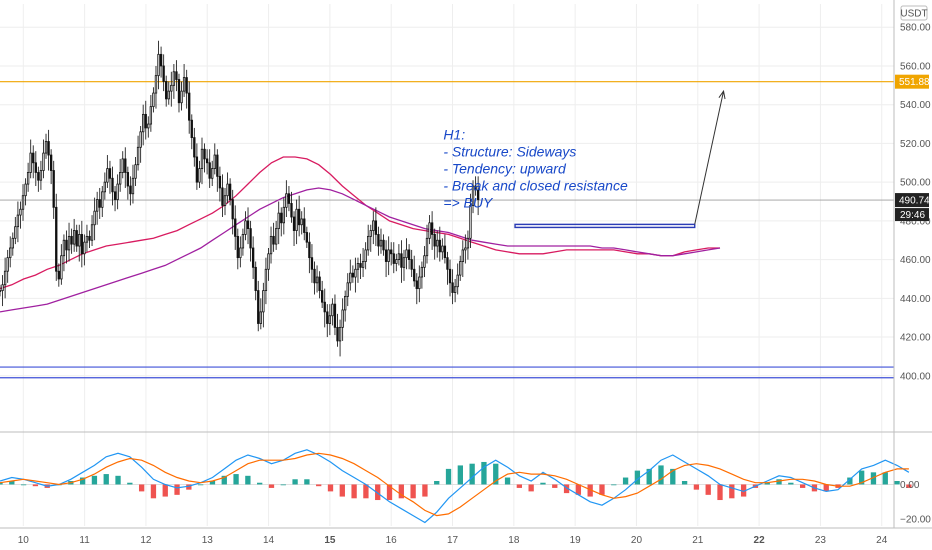 This screenshot has width=932, height=550. What do you see at coordinates (620, 159) in the screenshot?
I see `drawings` at bounding box center [620, 159].